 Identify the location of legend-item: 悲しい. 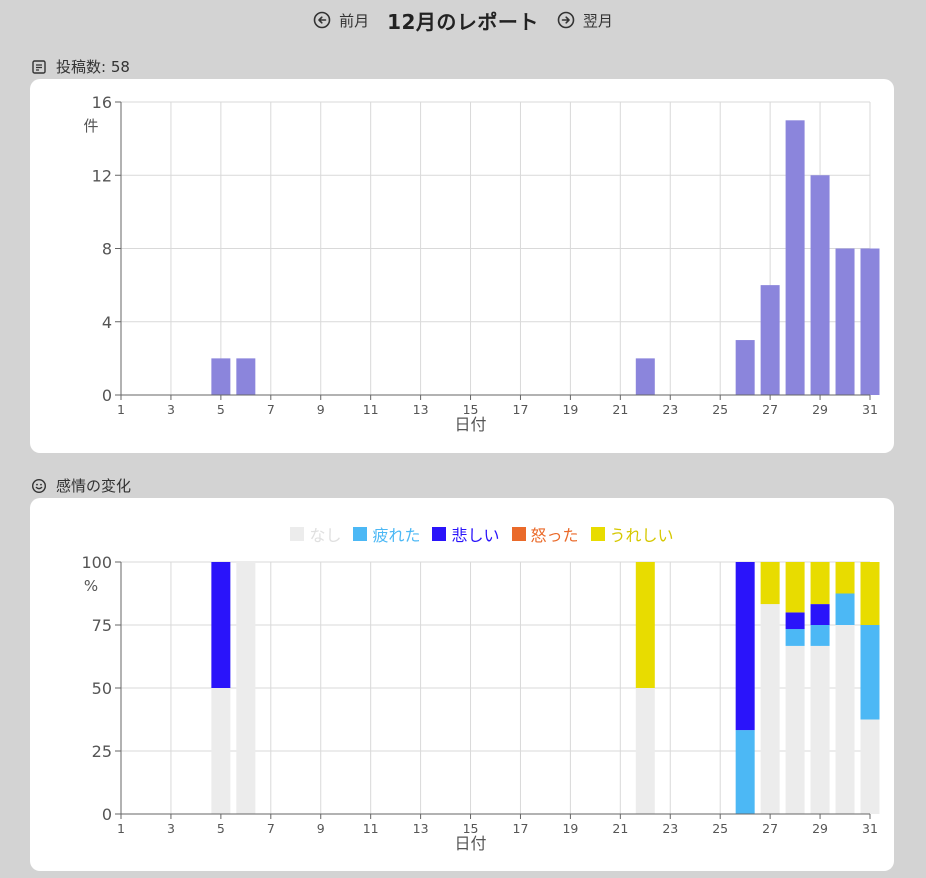
(466, 534).